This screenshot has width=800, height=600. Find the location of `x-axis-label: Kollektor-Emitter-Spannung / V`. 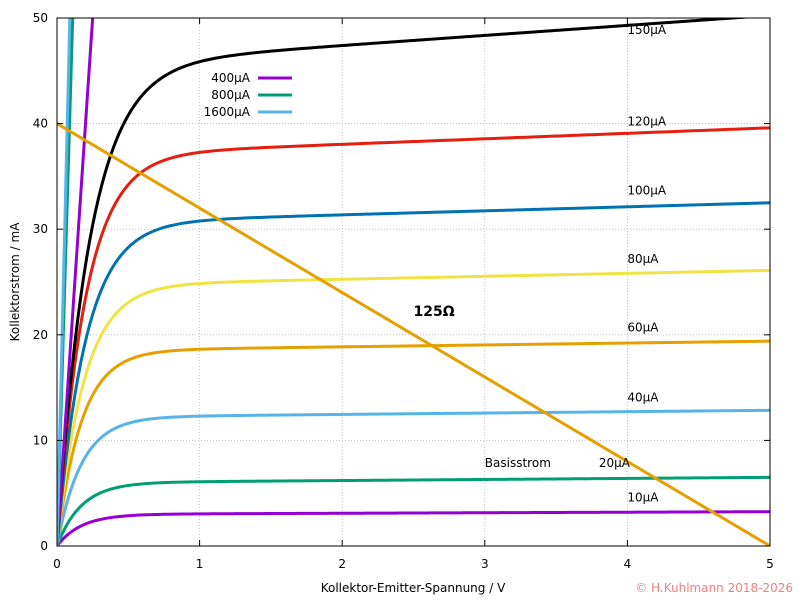

x-axis-label: Kollektor-Emitter-Spannung / V is located at coordinates (413, 588).